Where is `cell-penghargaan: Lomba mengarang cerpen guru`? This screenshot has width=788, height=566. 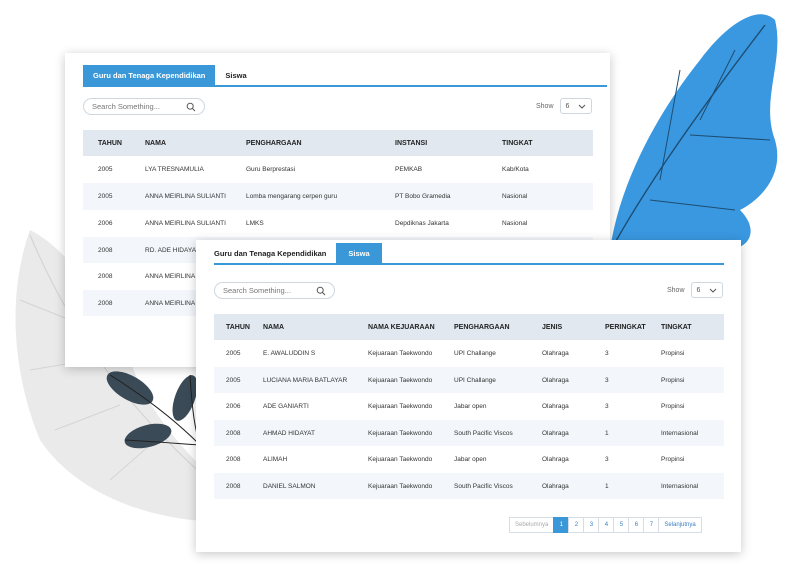 cell-penghargaan: Lomba mengarang cerpen guru is located at coordinates (305, 196).